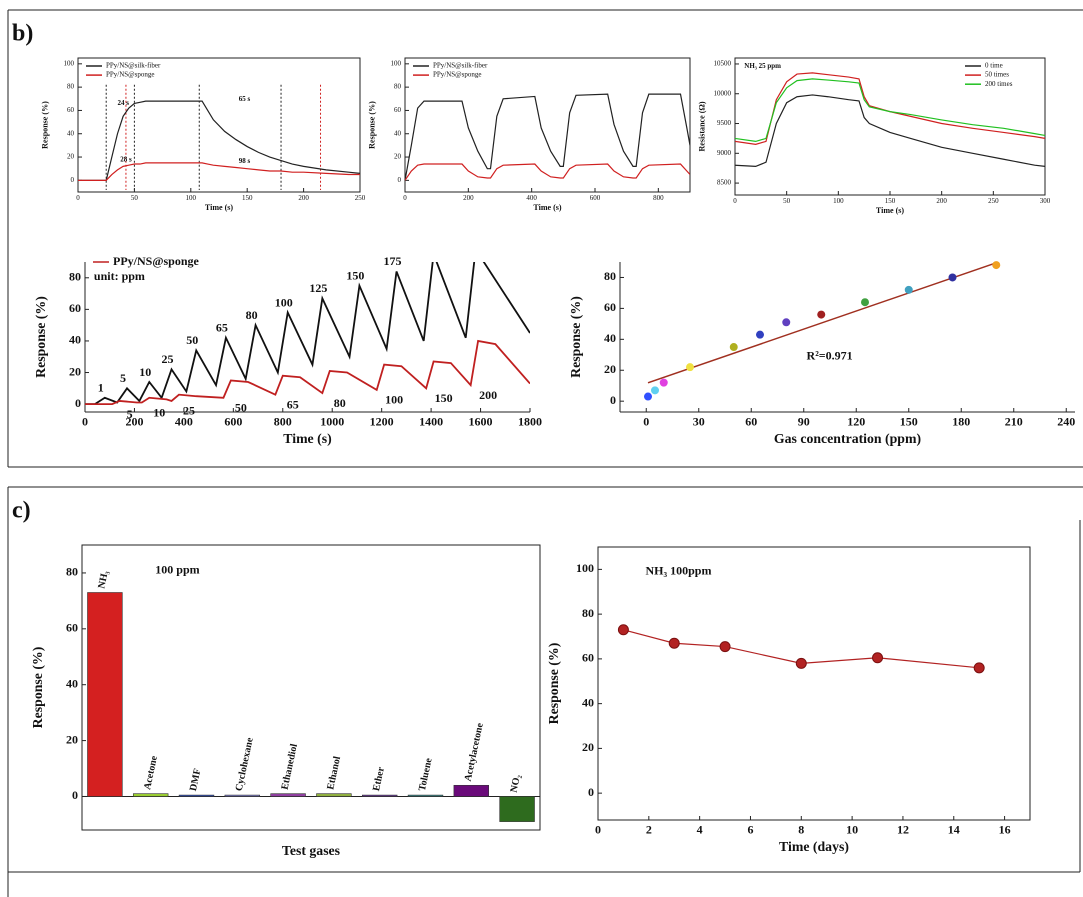 The image size is (1083, 897). Describe the element at coordinates (22, 34) in the screenshot. I see `panel-label: b)` at that location.